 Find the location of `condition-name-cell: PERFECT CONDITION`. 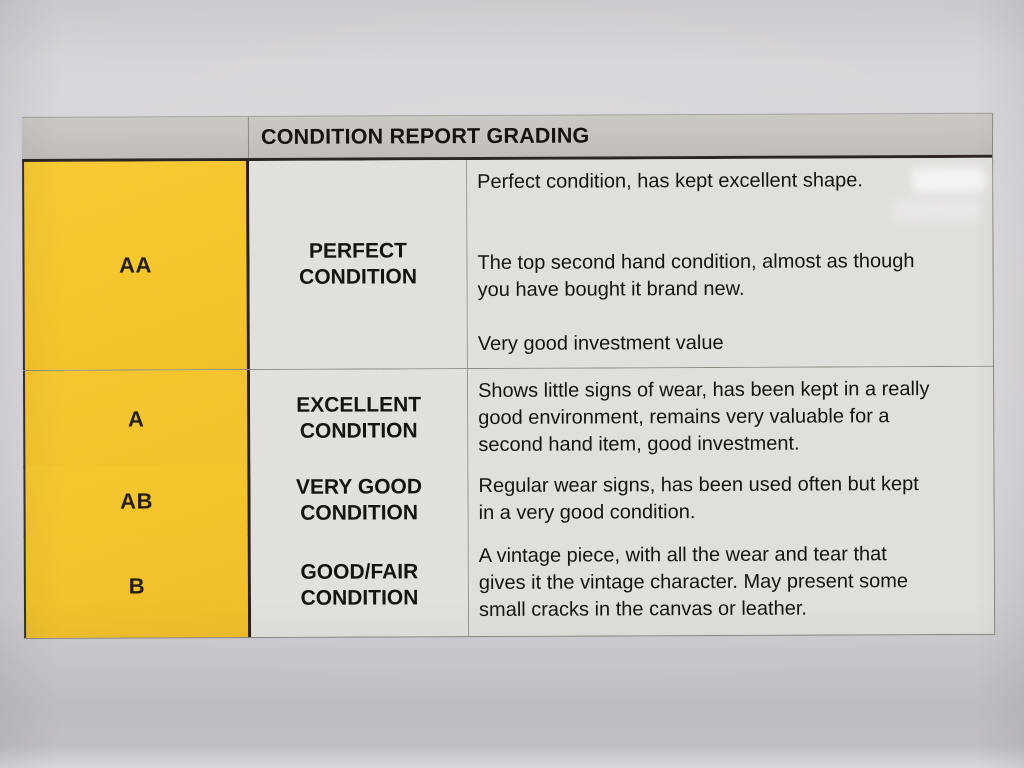

condition-name-cell: PERFECT CONDITION is located at coordinates (358, 265).